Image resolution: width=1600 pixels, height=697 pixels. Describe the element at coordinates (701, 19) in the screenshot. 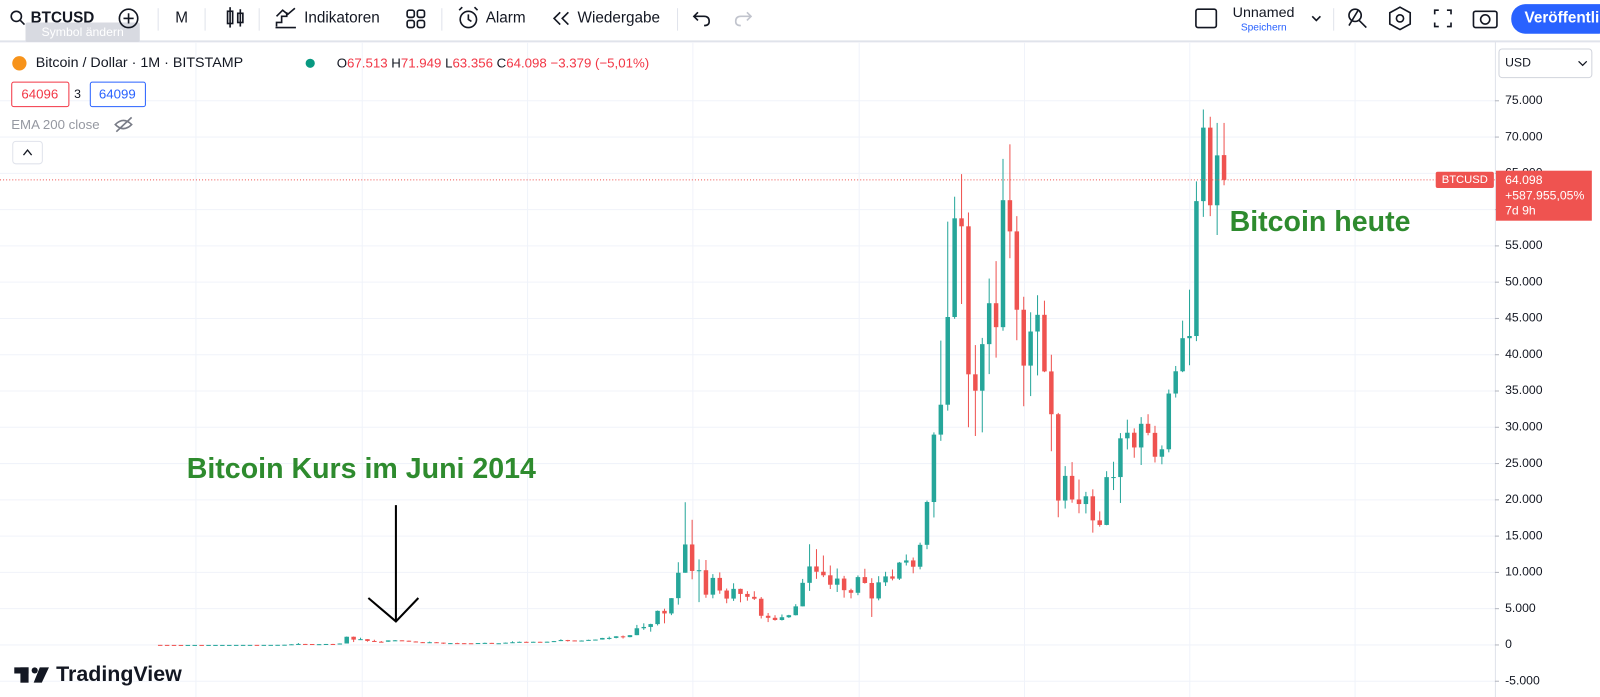

I see `undo` at that location.